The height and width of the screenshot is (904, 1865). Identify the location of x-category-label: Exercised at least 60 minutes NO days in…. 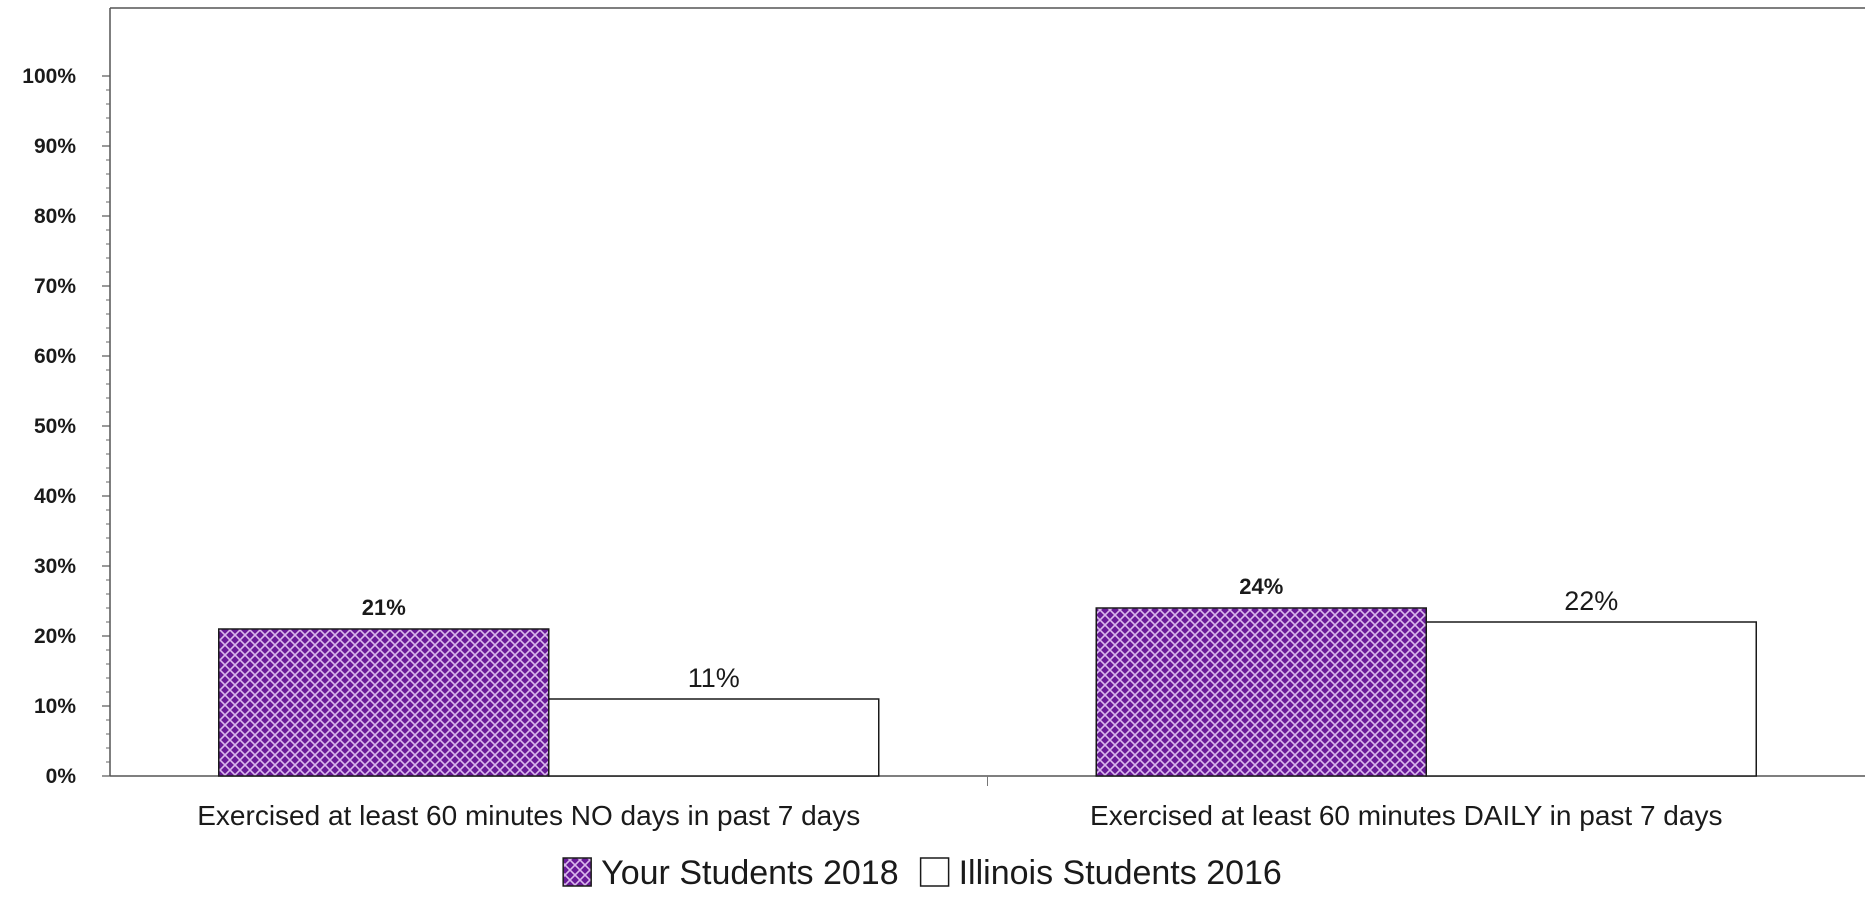
(528, 815).